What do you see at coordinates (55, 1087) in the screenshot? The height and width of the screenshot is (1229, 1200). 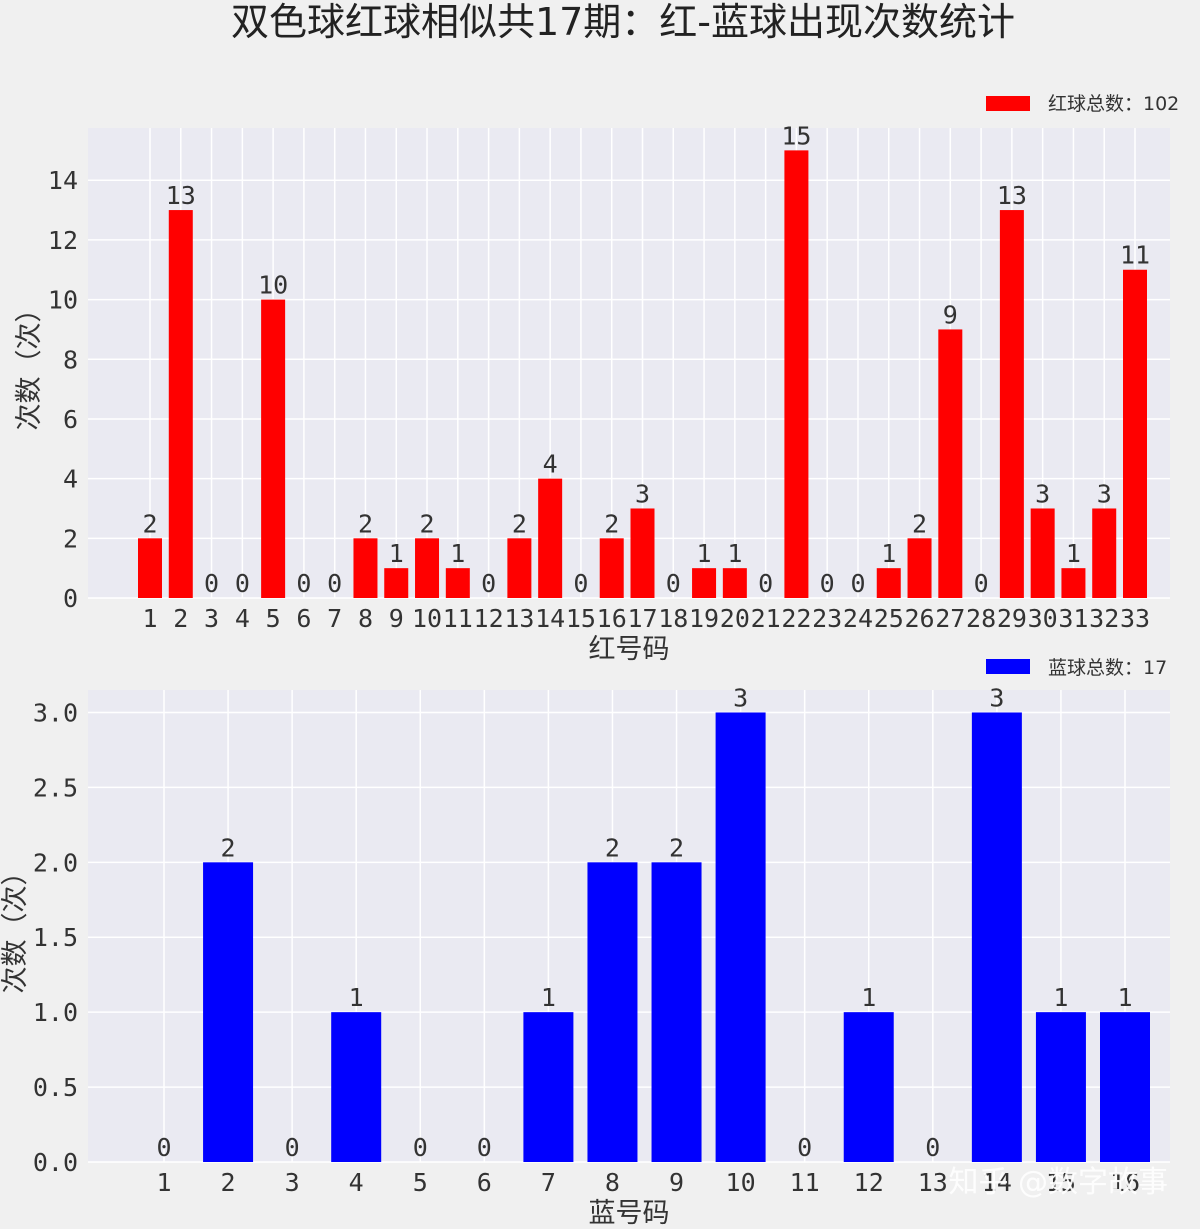 I see `blue-ytick-label: 0.5` at bounding box center [55, 1087].